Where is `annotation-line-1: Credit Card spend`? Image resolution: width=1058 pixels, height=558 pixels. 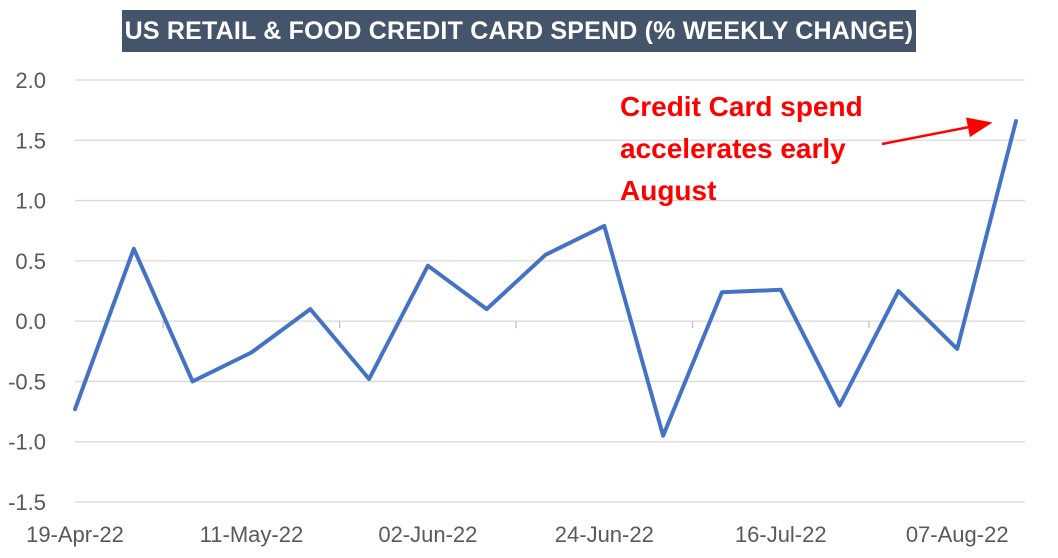
annotation-line-1: Credit Card spend is located at coordinates (741, 106).